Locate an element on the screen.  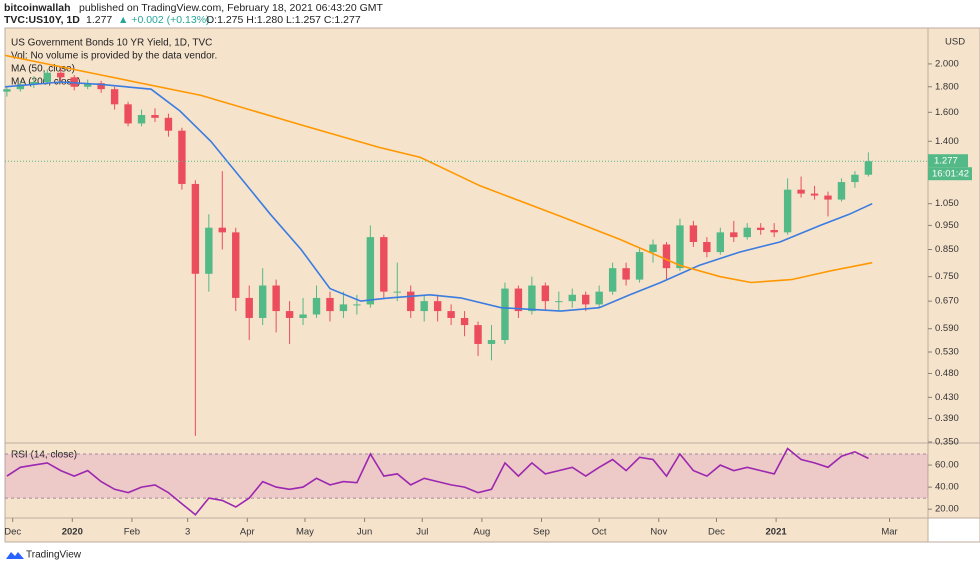
countdown-box is located at coordinates (950, 174).